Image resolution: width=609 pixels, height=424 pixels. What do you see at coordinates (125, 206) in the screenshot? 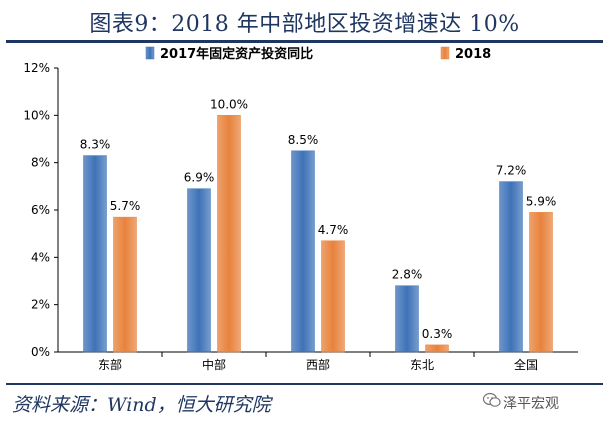
I see `data-label: 5.7%` at bounding box center [125, 206].